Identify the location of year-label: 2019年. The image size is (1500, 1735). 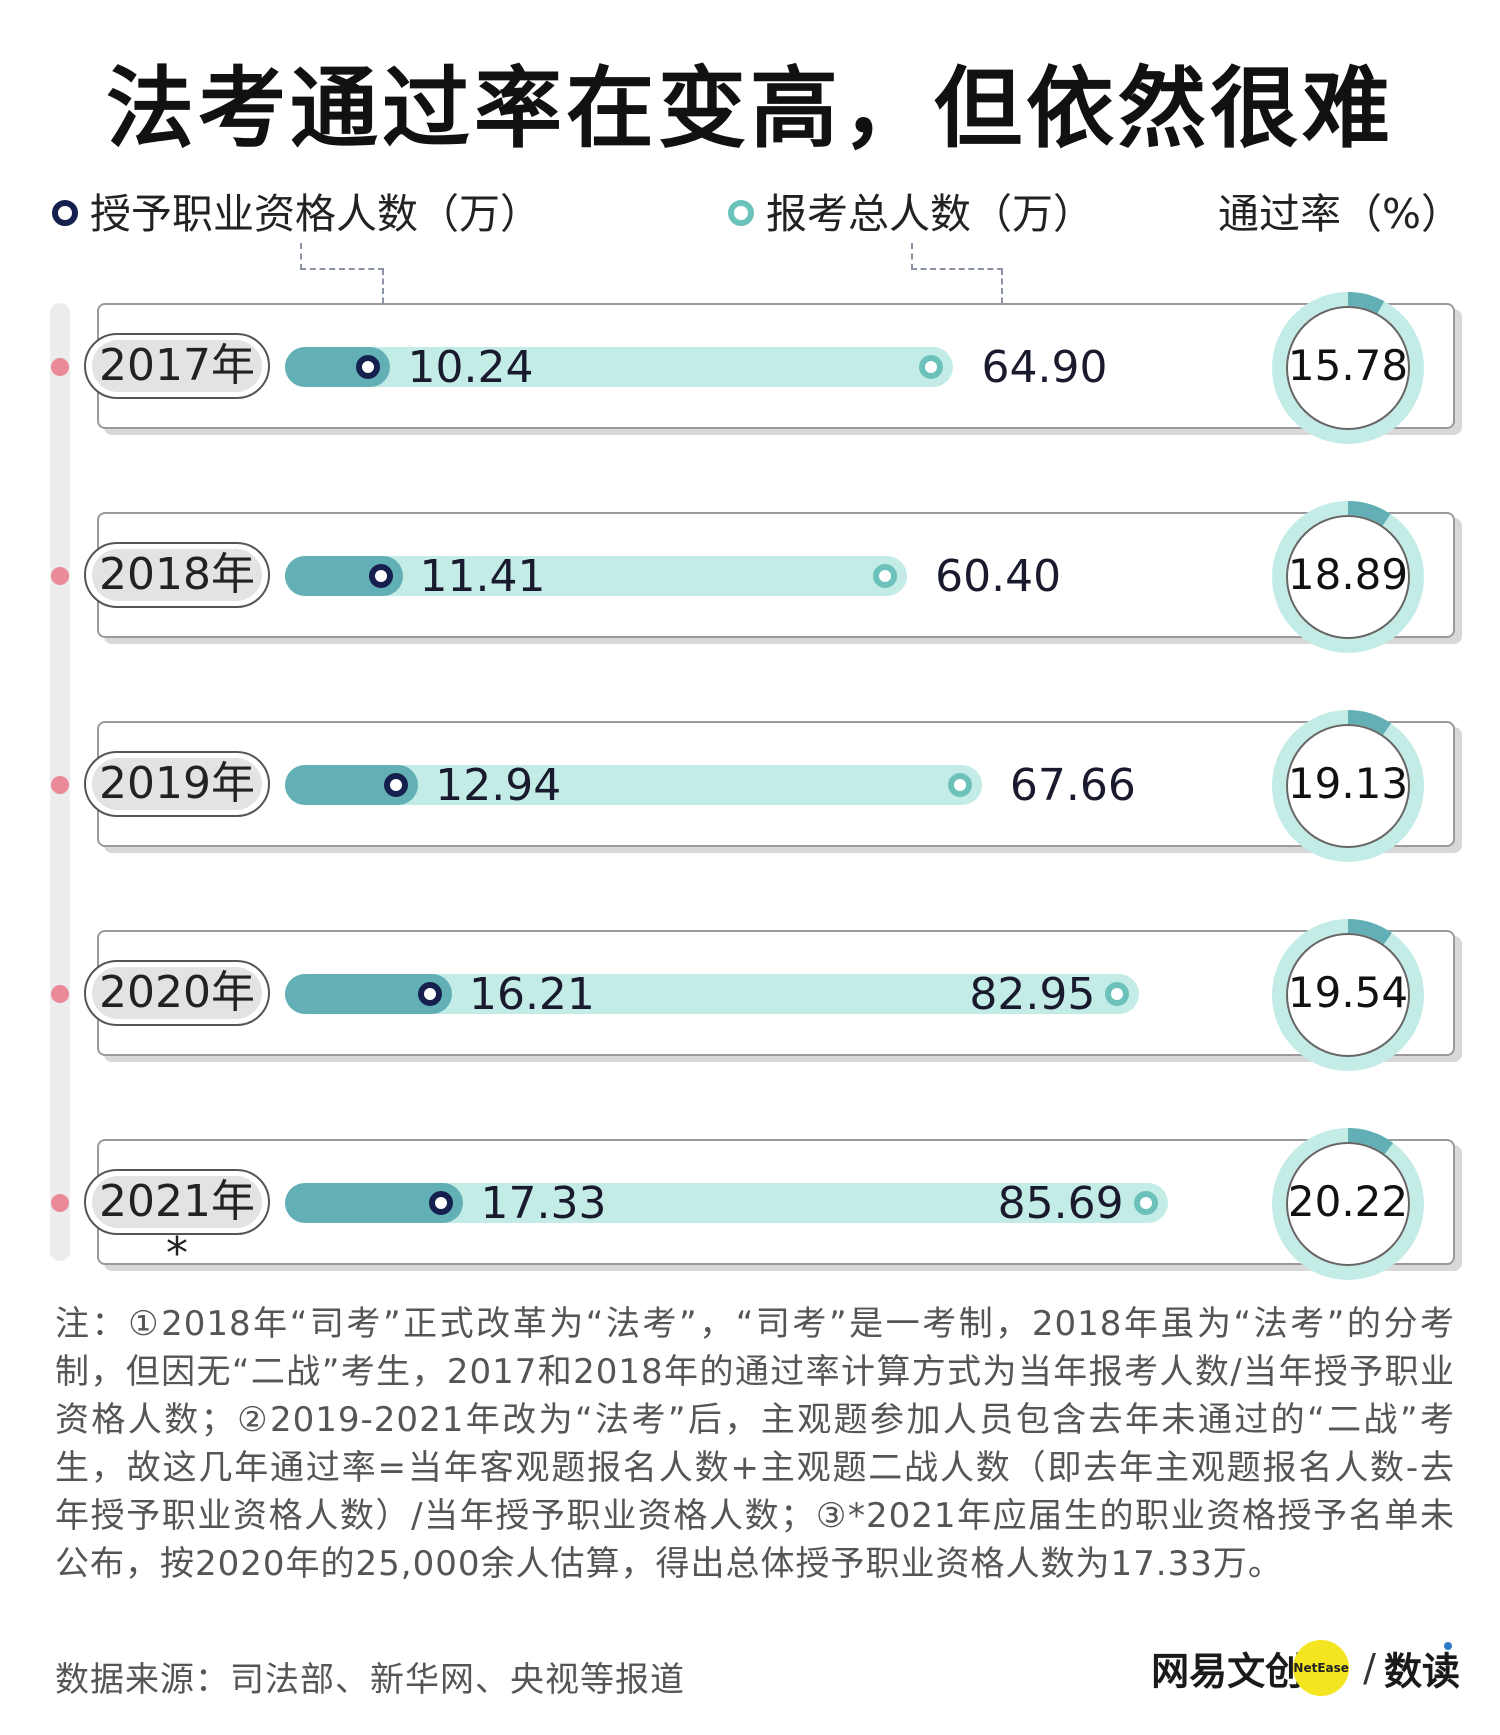
(177, 784).